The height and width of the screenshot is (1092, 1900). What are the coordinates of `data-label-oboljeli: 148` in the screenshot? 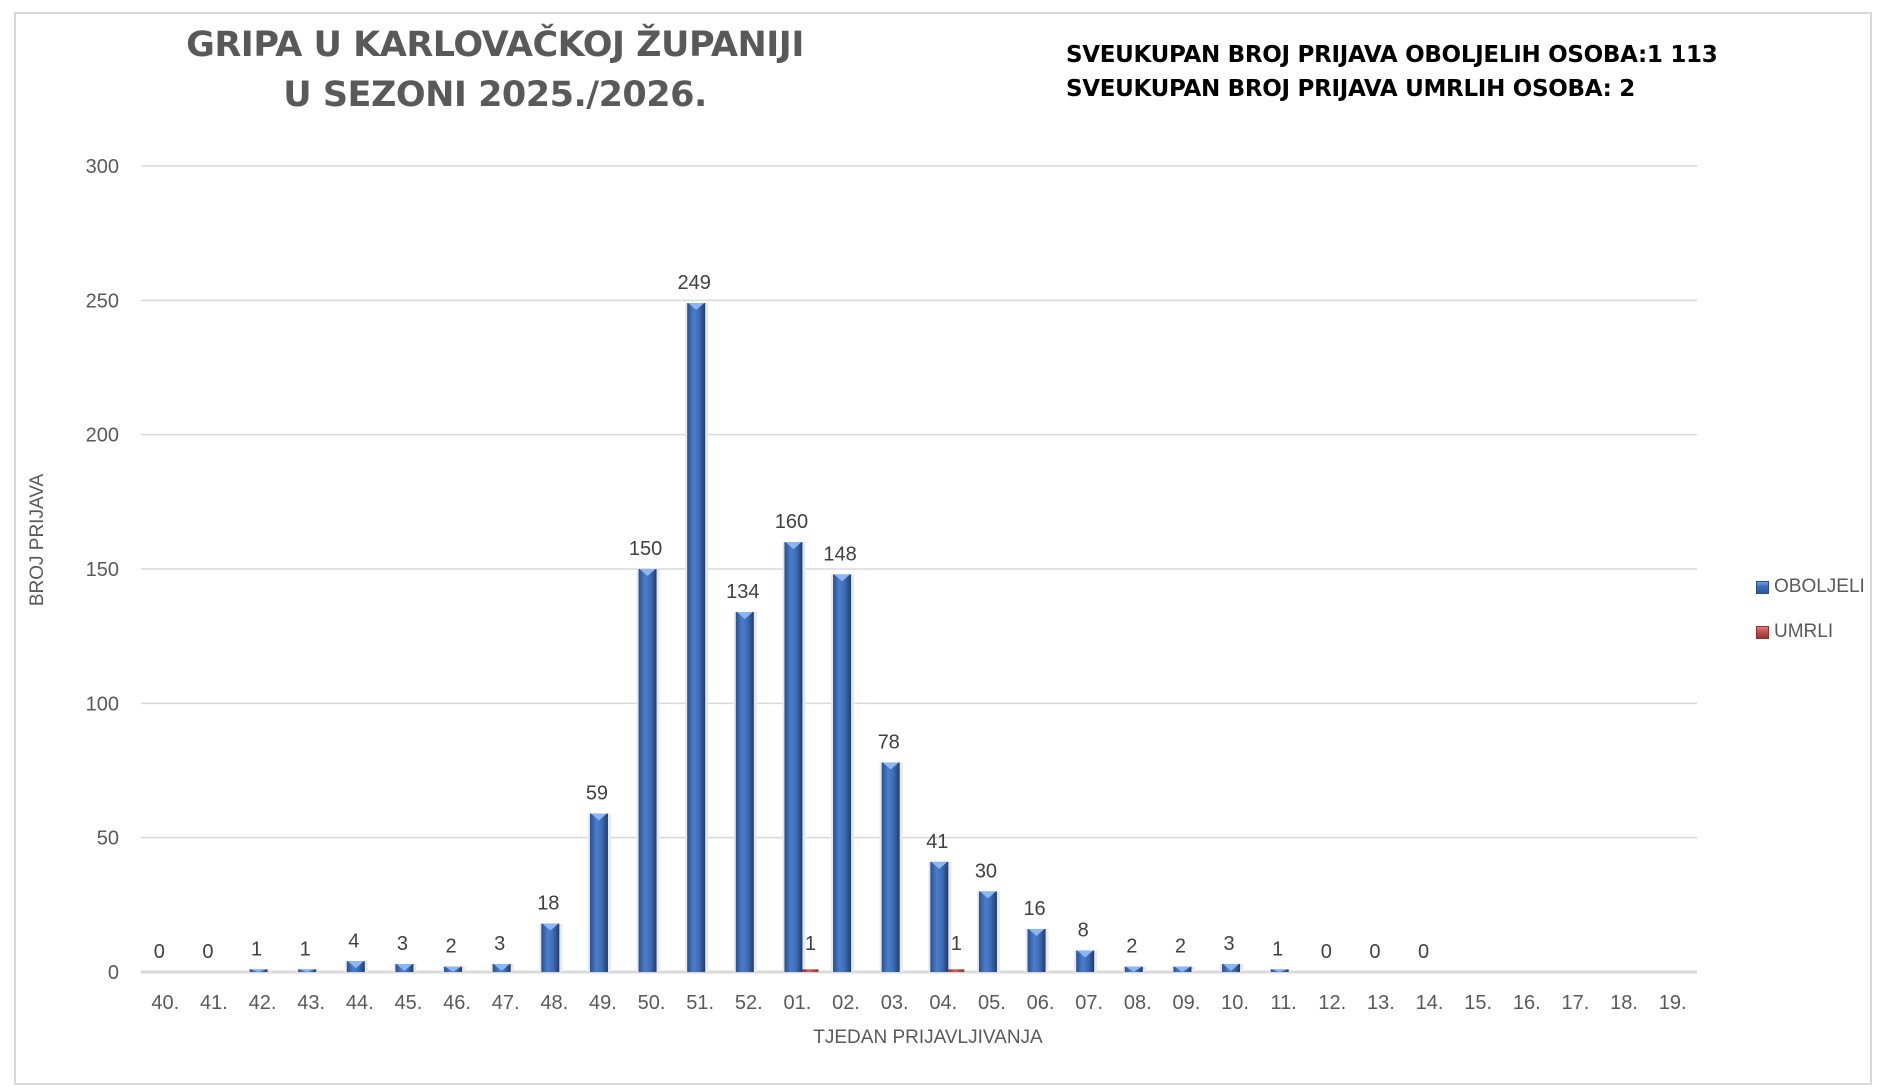 It's located at (839, 554).